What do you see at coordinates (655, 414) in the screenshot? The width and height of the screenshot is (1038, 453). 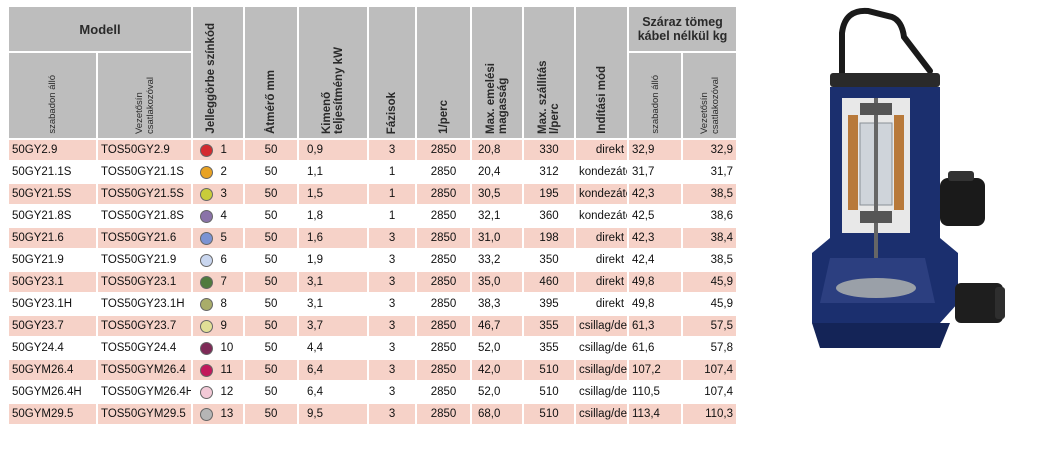 I see `weight-standalone-cell: 113,4` at bounding box center [655, 414].